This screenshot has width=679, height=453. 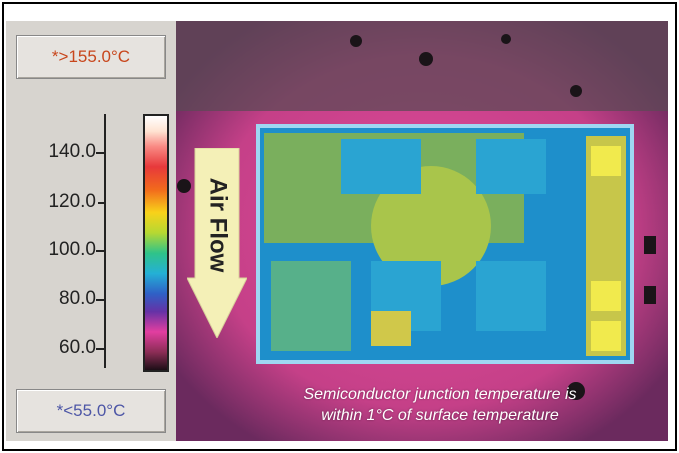 I want to click on caption-line-2: within 1°C of surface temperature, so click(x=440, y=415).